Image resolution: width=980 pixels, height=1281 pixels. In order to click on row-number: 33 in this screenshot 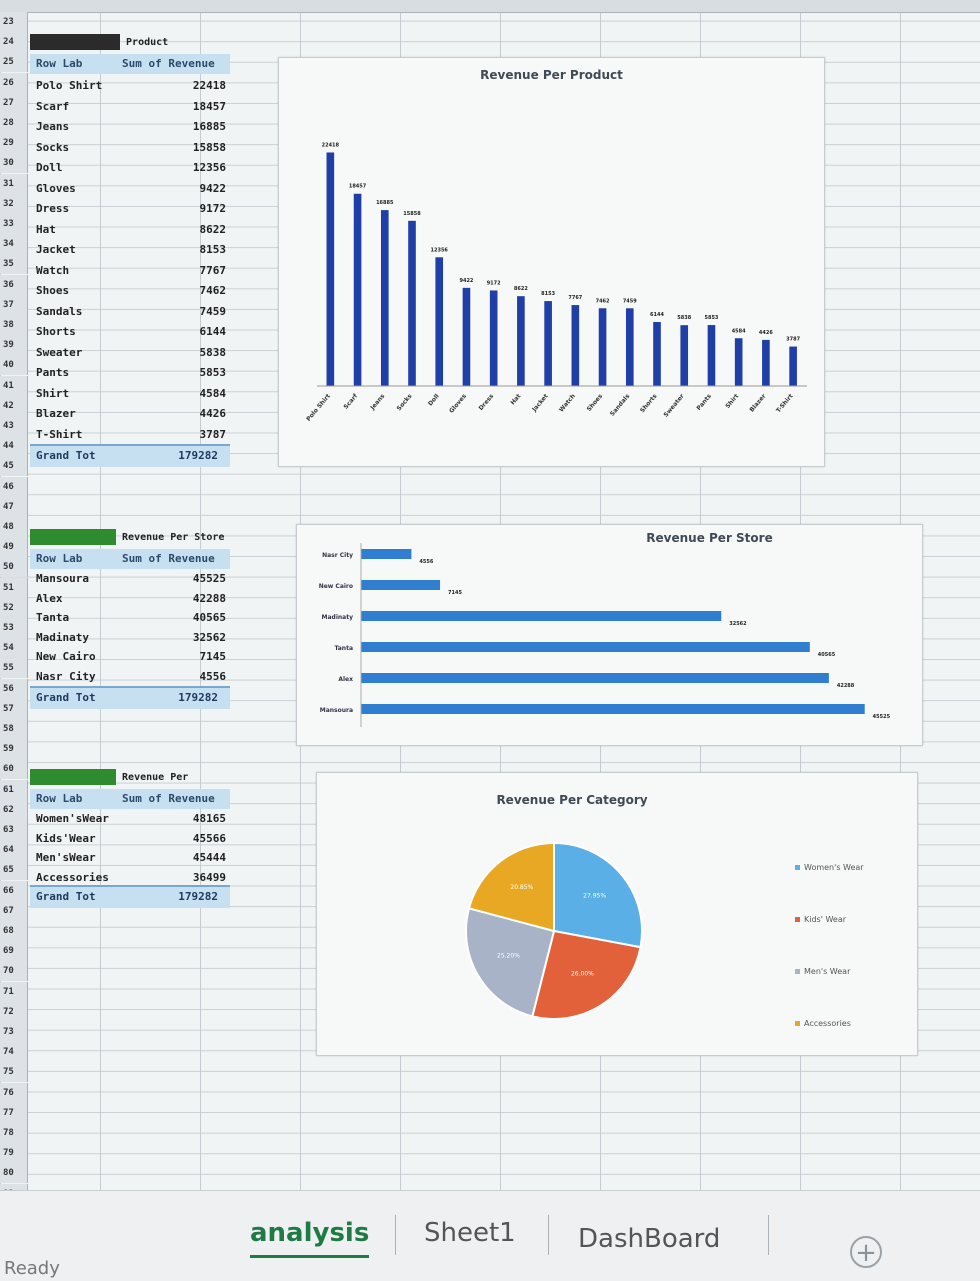, I will do `click(14, 224)`.